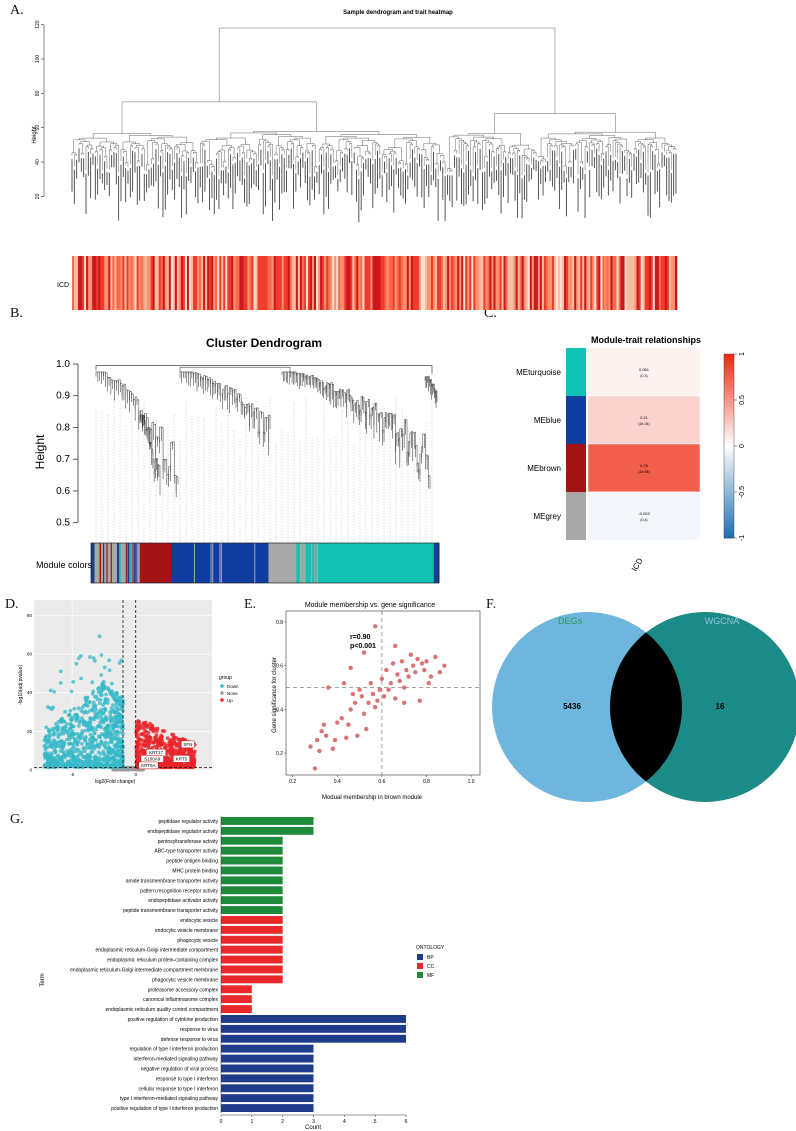 This screenshot has width=796, height=1131. I want to click on go-term-label: defense response to virus, so click(190, 1040).